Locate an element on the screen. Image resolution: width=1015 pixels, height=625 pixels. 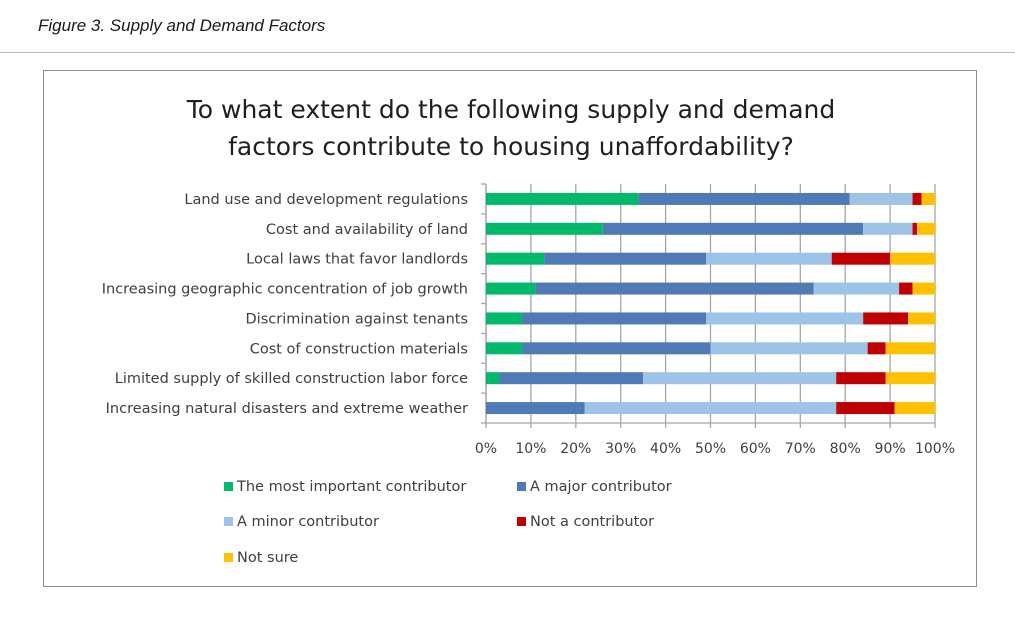
category-label: Discrimination against tenants is located at coordinates (357, 319).